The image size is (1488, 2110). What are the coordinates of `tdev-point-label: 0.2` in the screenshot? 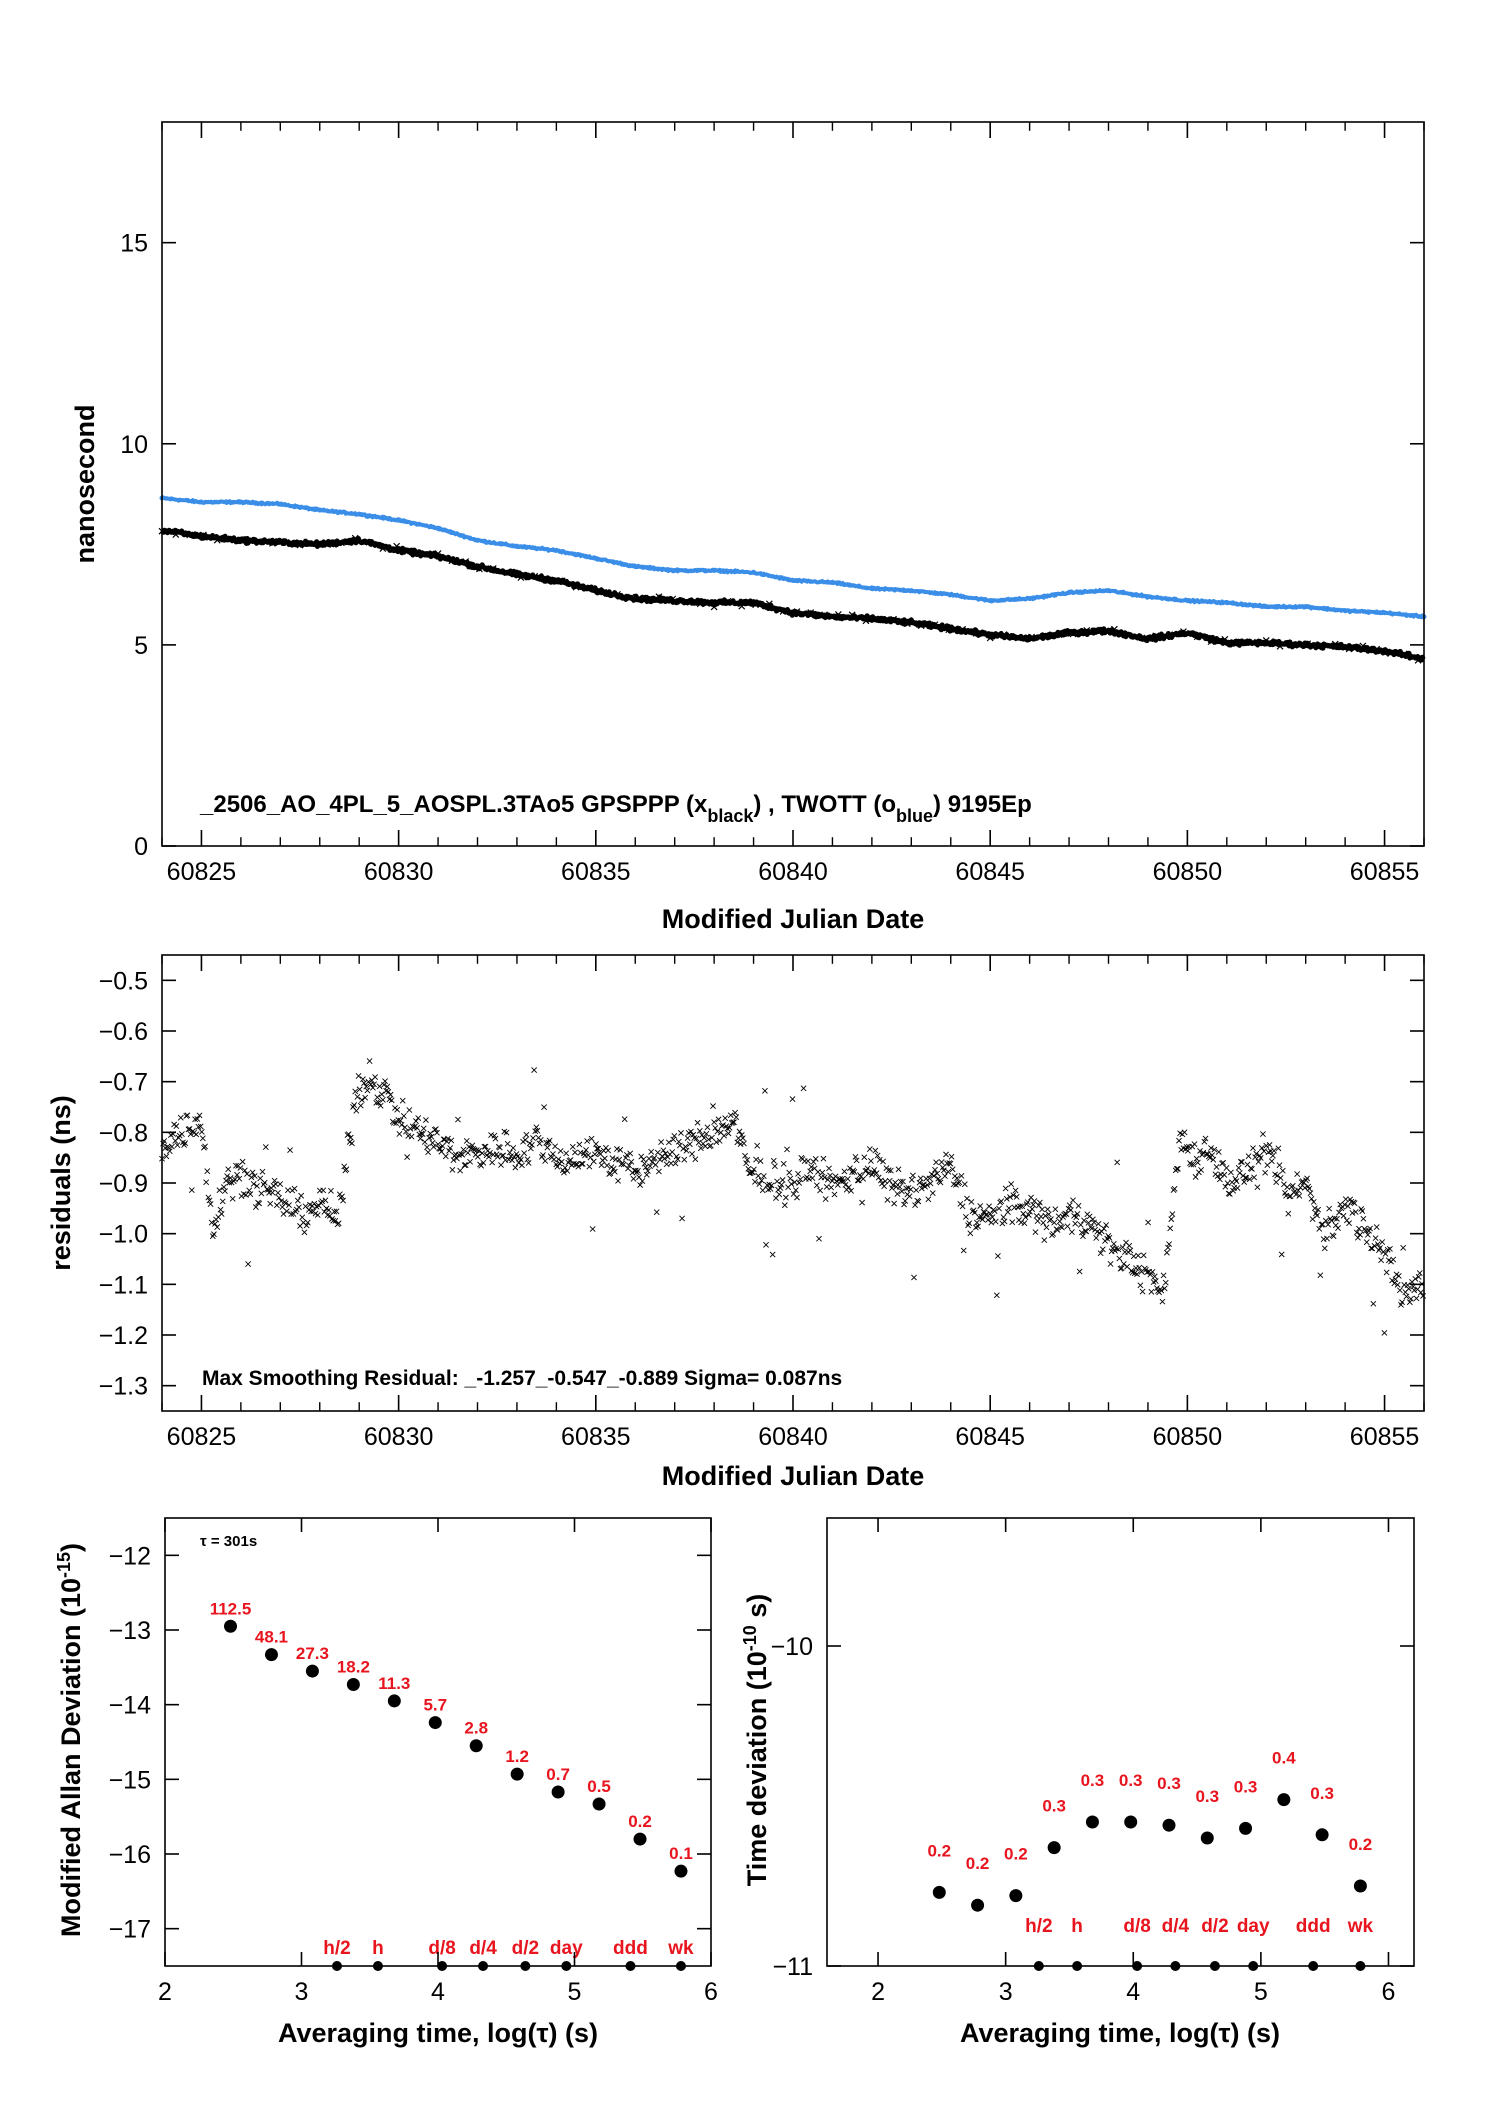 It's located at (939, 1850).